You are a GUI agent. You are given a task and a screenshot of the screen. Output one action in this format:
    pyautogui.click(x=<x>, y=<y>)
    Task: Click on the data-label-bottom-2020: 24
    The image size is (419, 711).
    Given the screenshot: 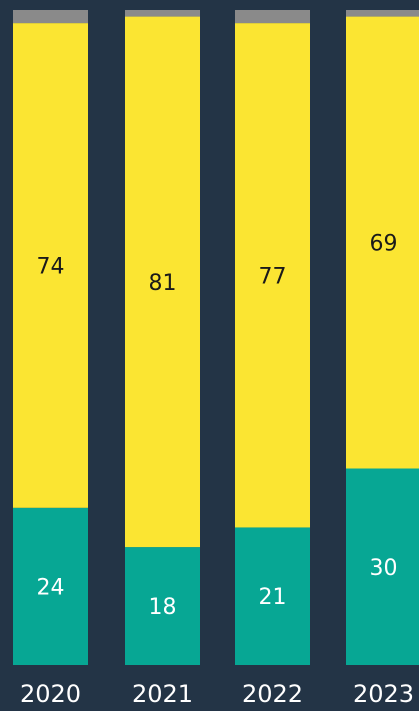 What is the action you would take?
    pyautogui.click(x=51, y=587)
    